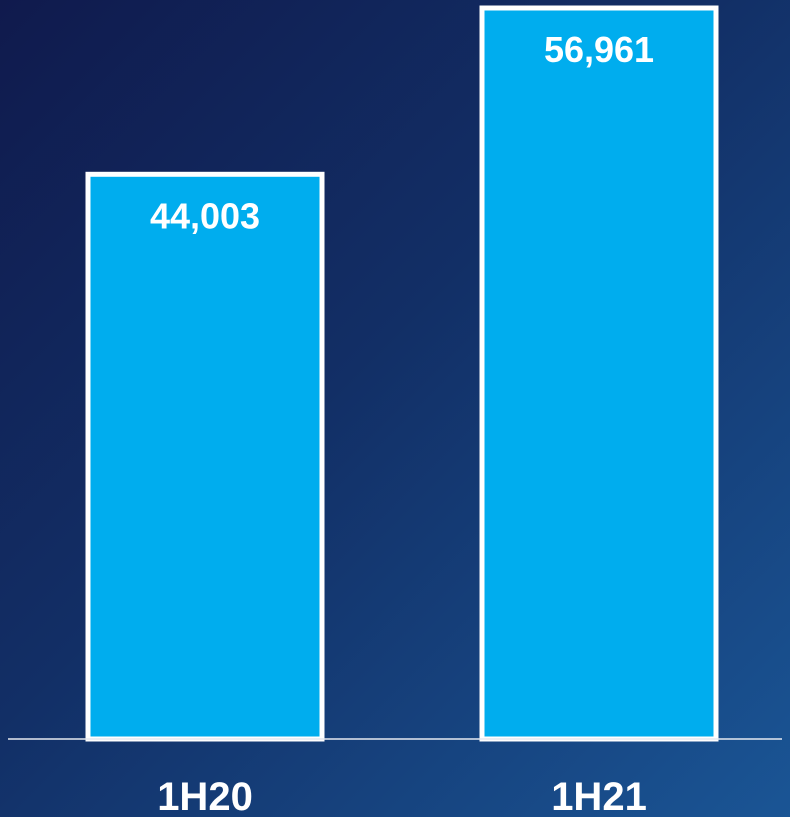  I want to click on value-label-1h20: 44,003, so click(205, 215).